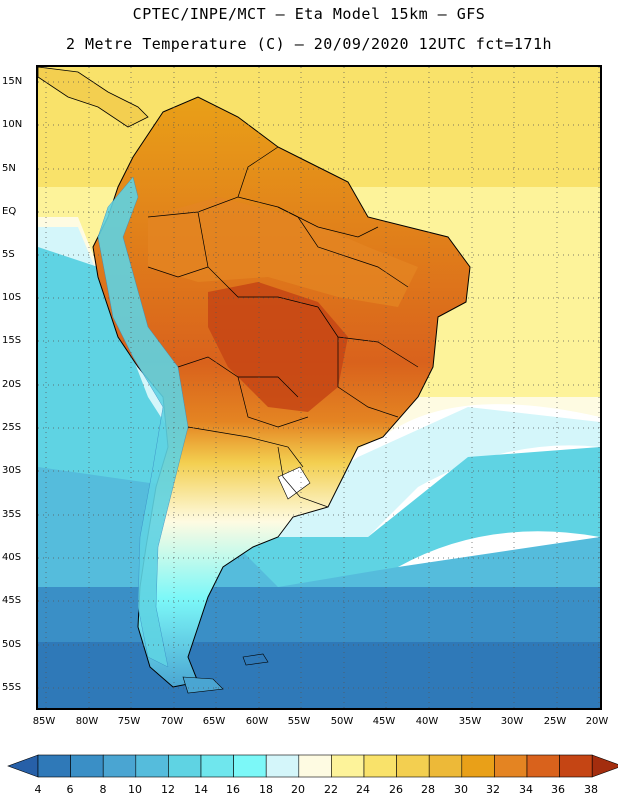 This screenshot has height=800, width=618. Describe the element at coordinates (103, 789) in the screenshot. I see `colorbar-label: 8` at that location.